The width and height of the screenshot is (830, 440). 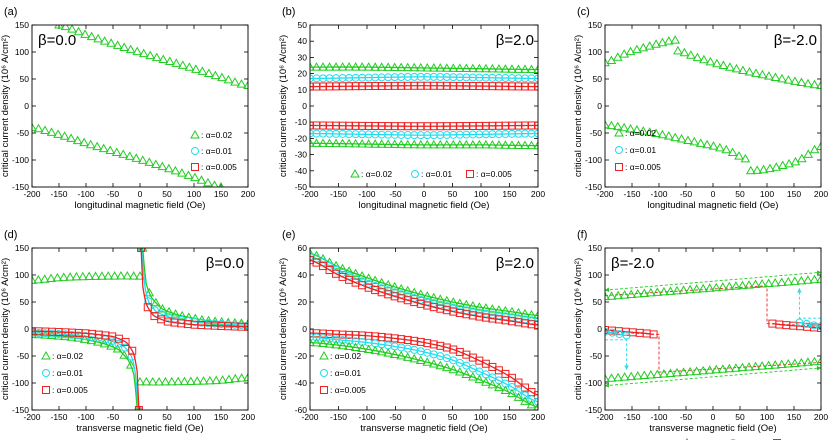 What do you see at coordinates (713, 281) in the screenshot?
I see `guide-arrow` at bounding box center [713, 281].